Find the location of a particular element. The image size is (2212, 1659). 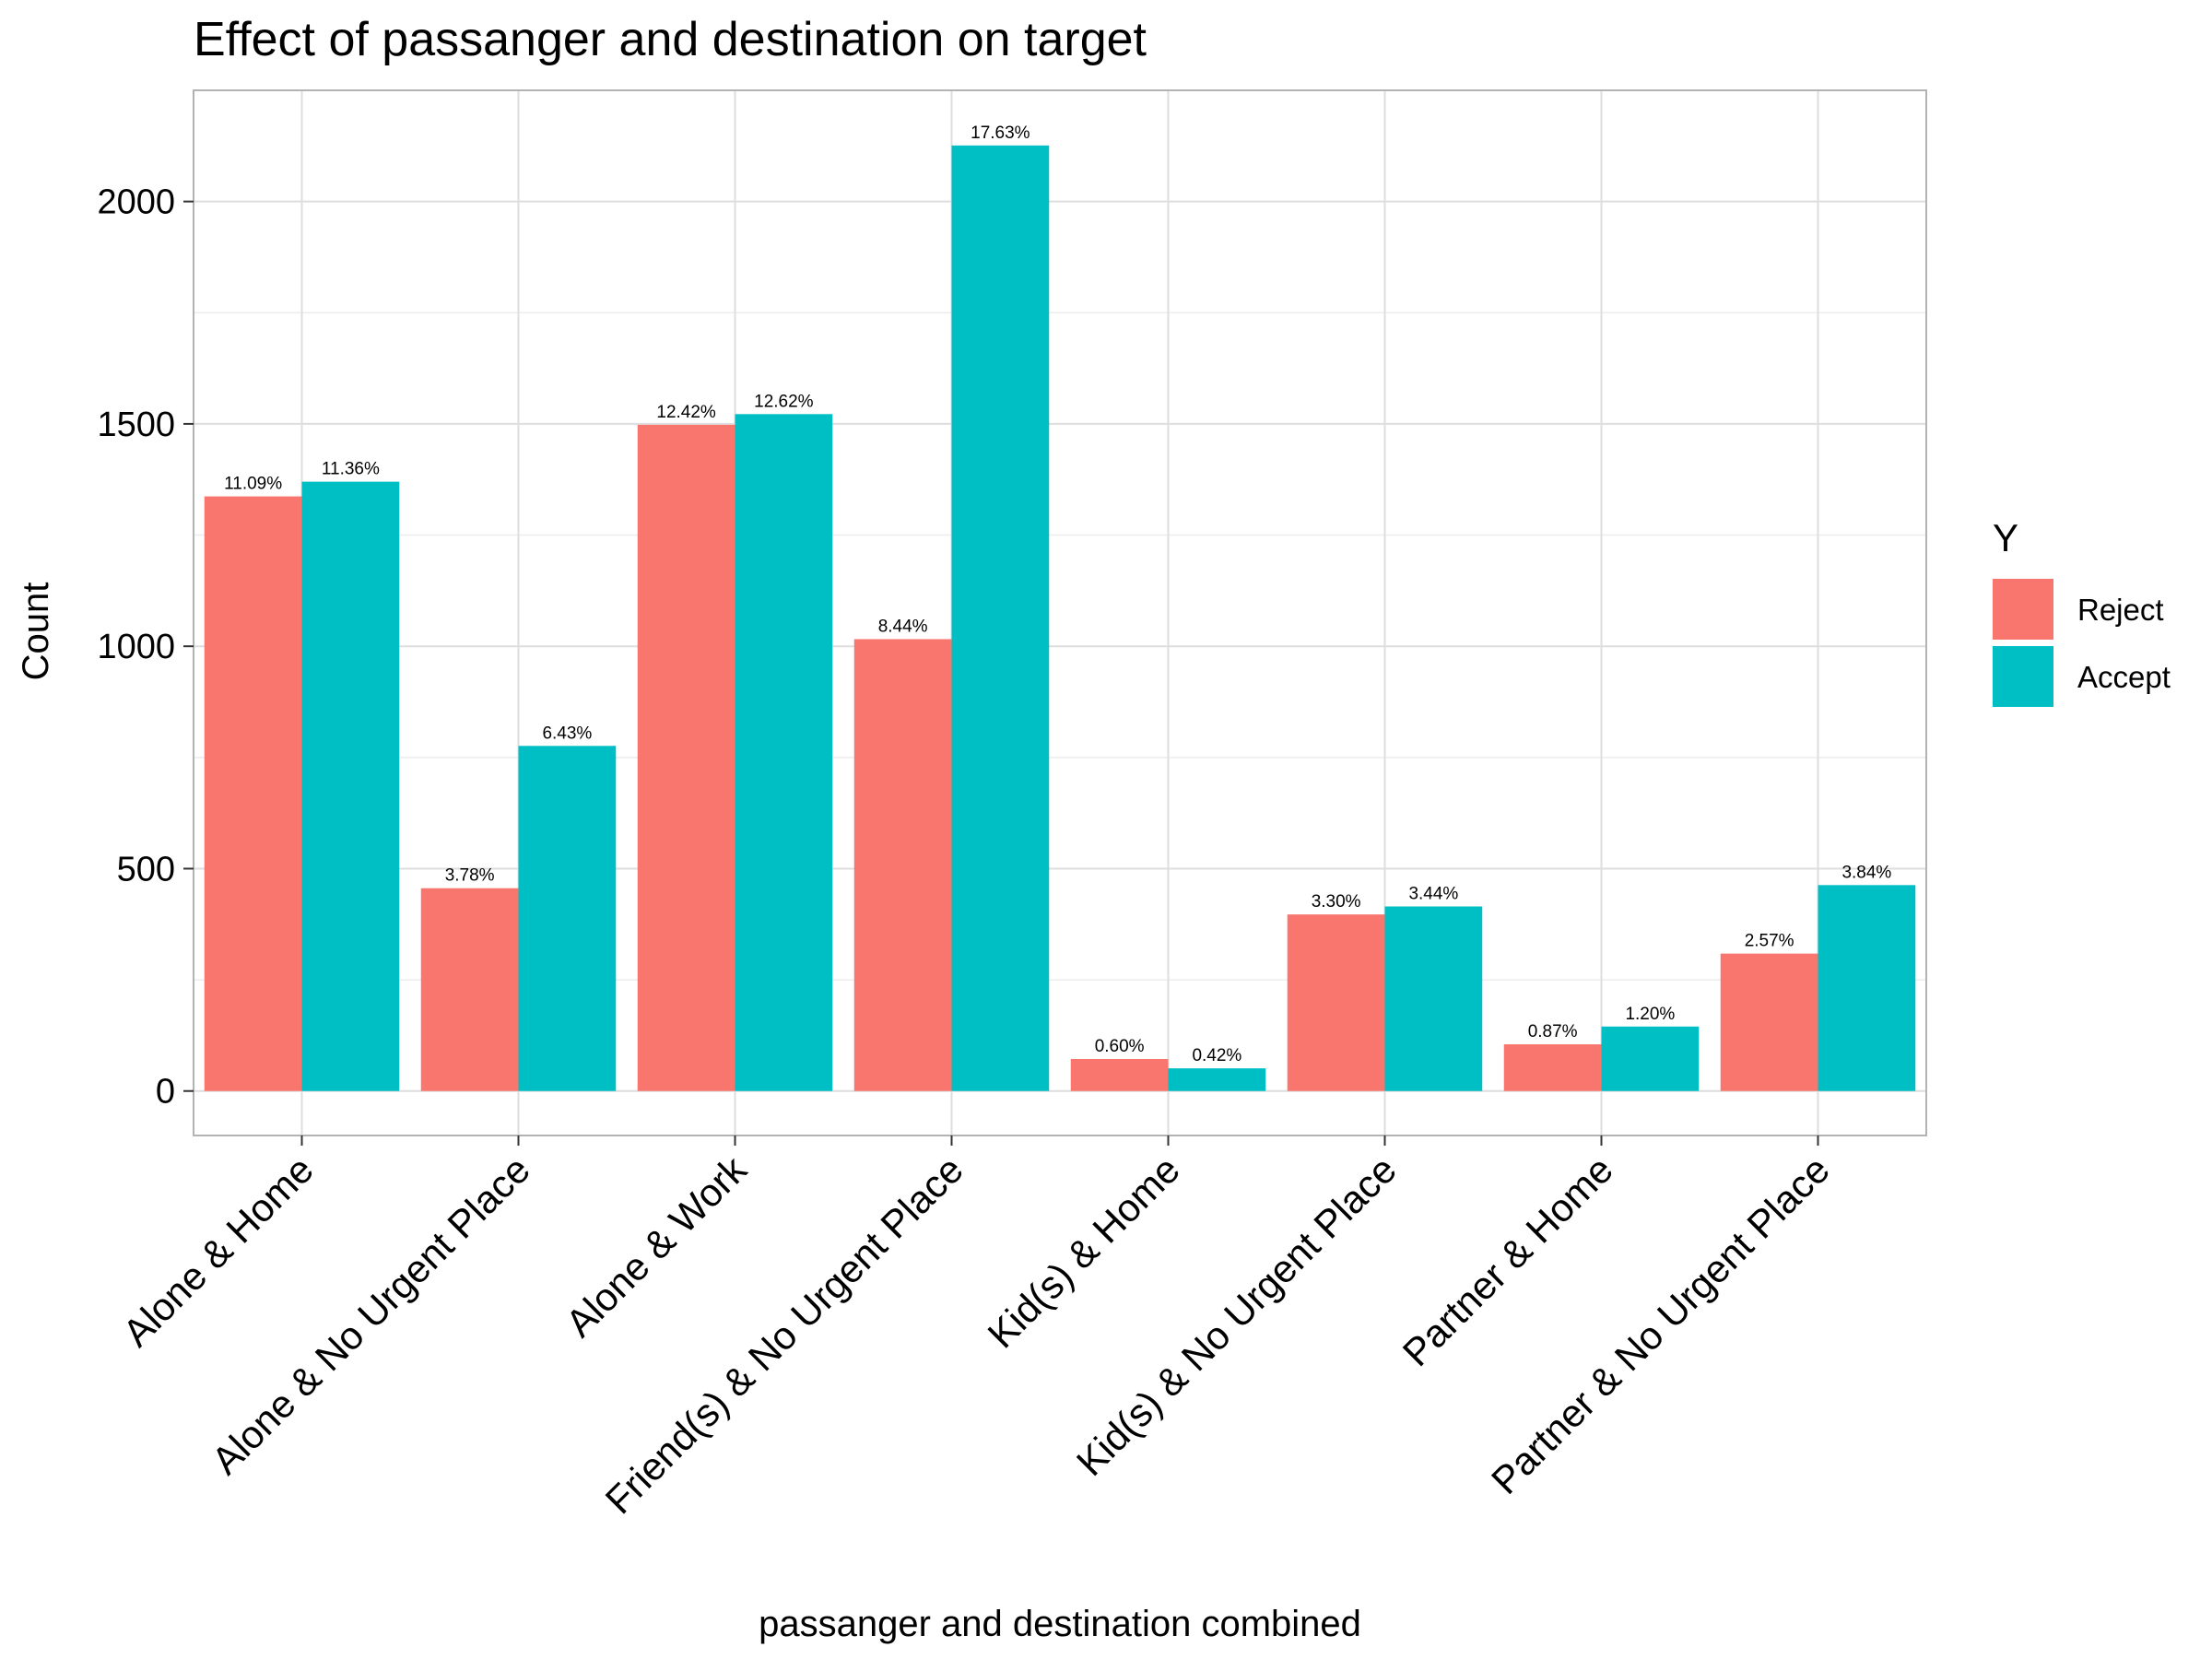

legend-title: Y is located at coordinates (2005, 537).